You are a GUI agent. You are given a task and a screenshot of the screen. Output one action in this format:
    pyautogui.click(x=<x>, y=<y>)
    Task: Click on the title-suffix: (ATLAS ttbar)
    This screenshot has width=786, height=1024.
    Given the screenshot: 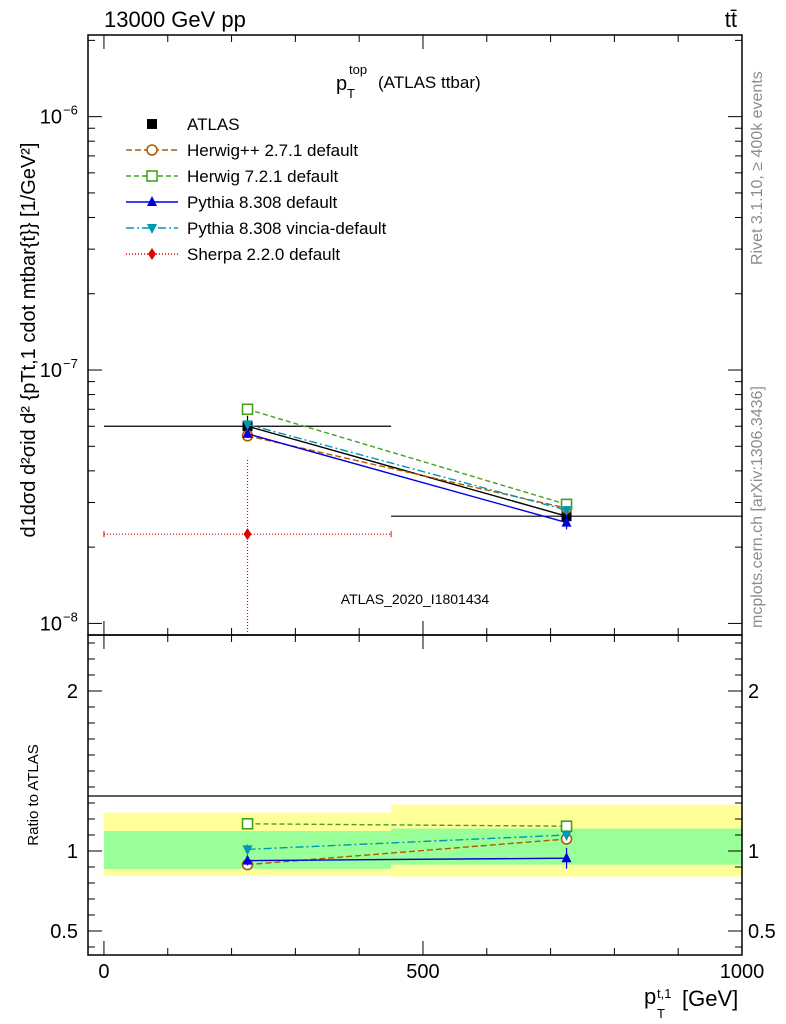 What is the action you would take?
    pyautogui.click(x=429, y=82)
    